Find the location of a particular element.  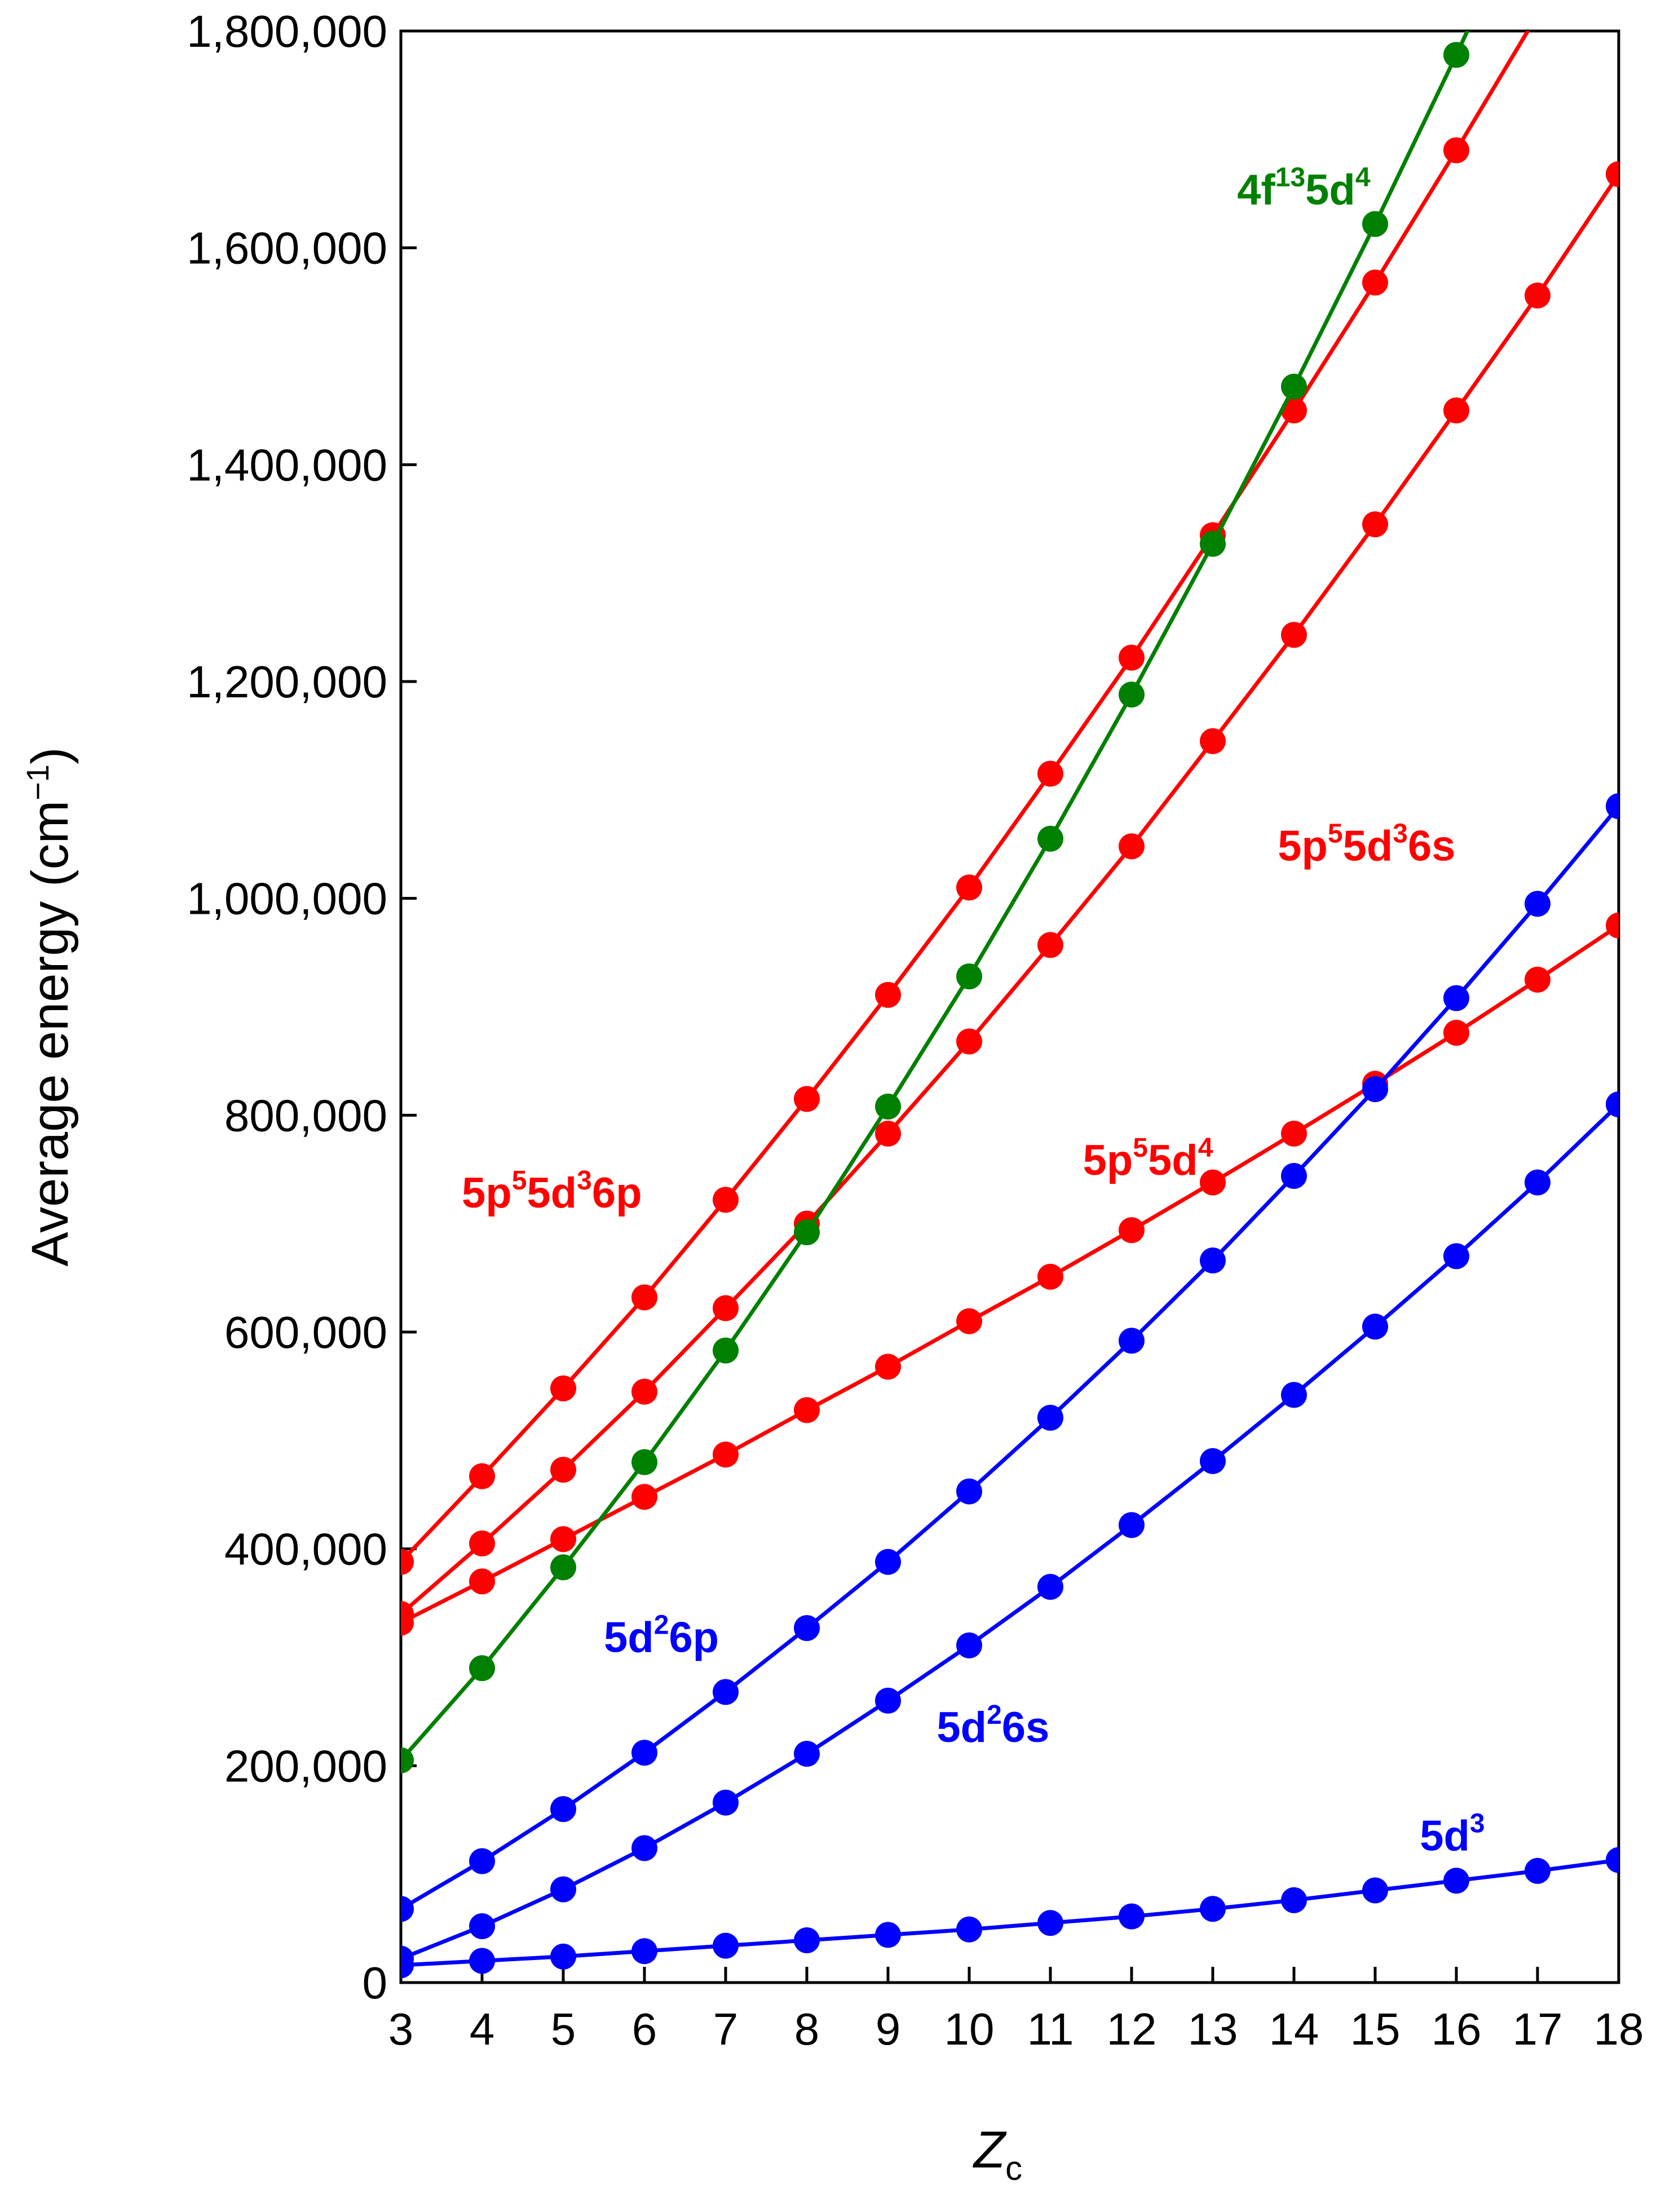

series-label: 5d3 is located at coordinates (1453, 1834).